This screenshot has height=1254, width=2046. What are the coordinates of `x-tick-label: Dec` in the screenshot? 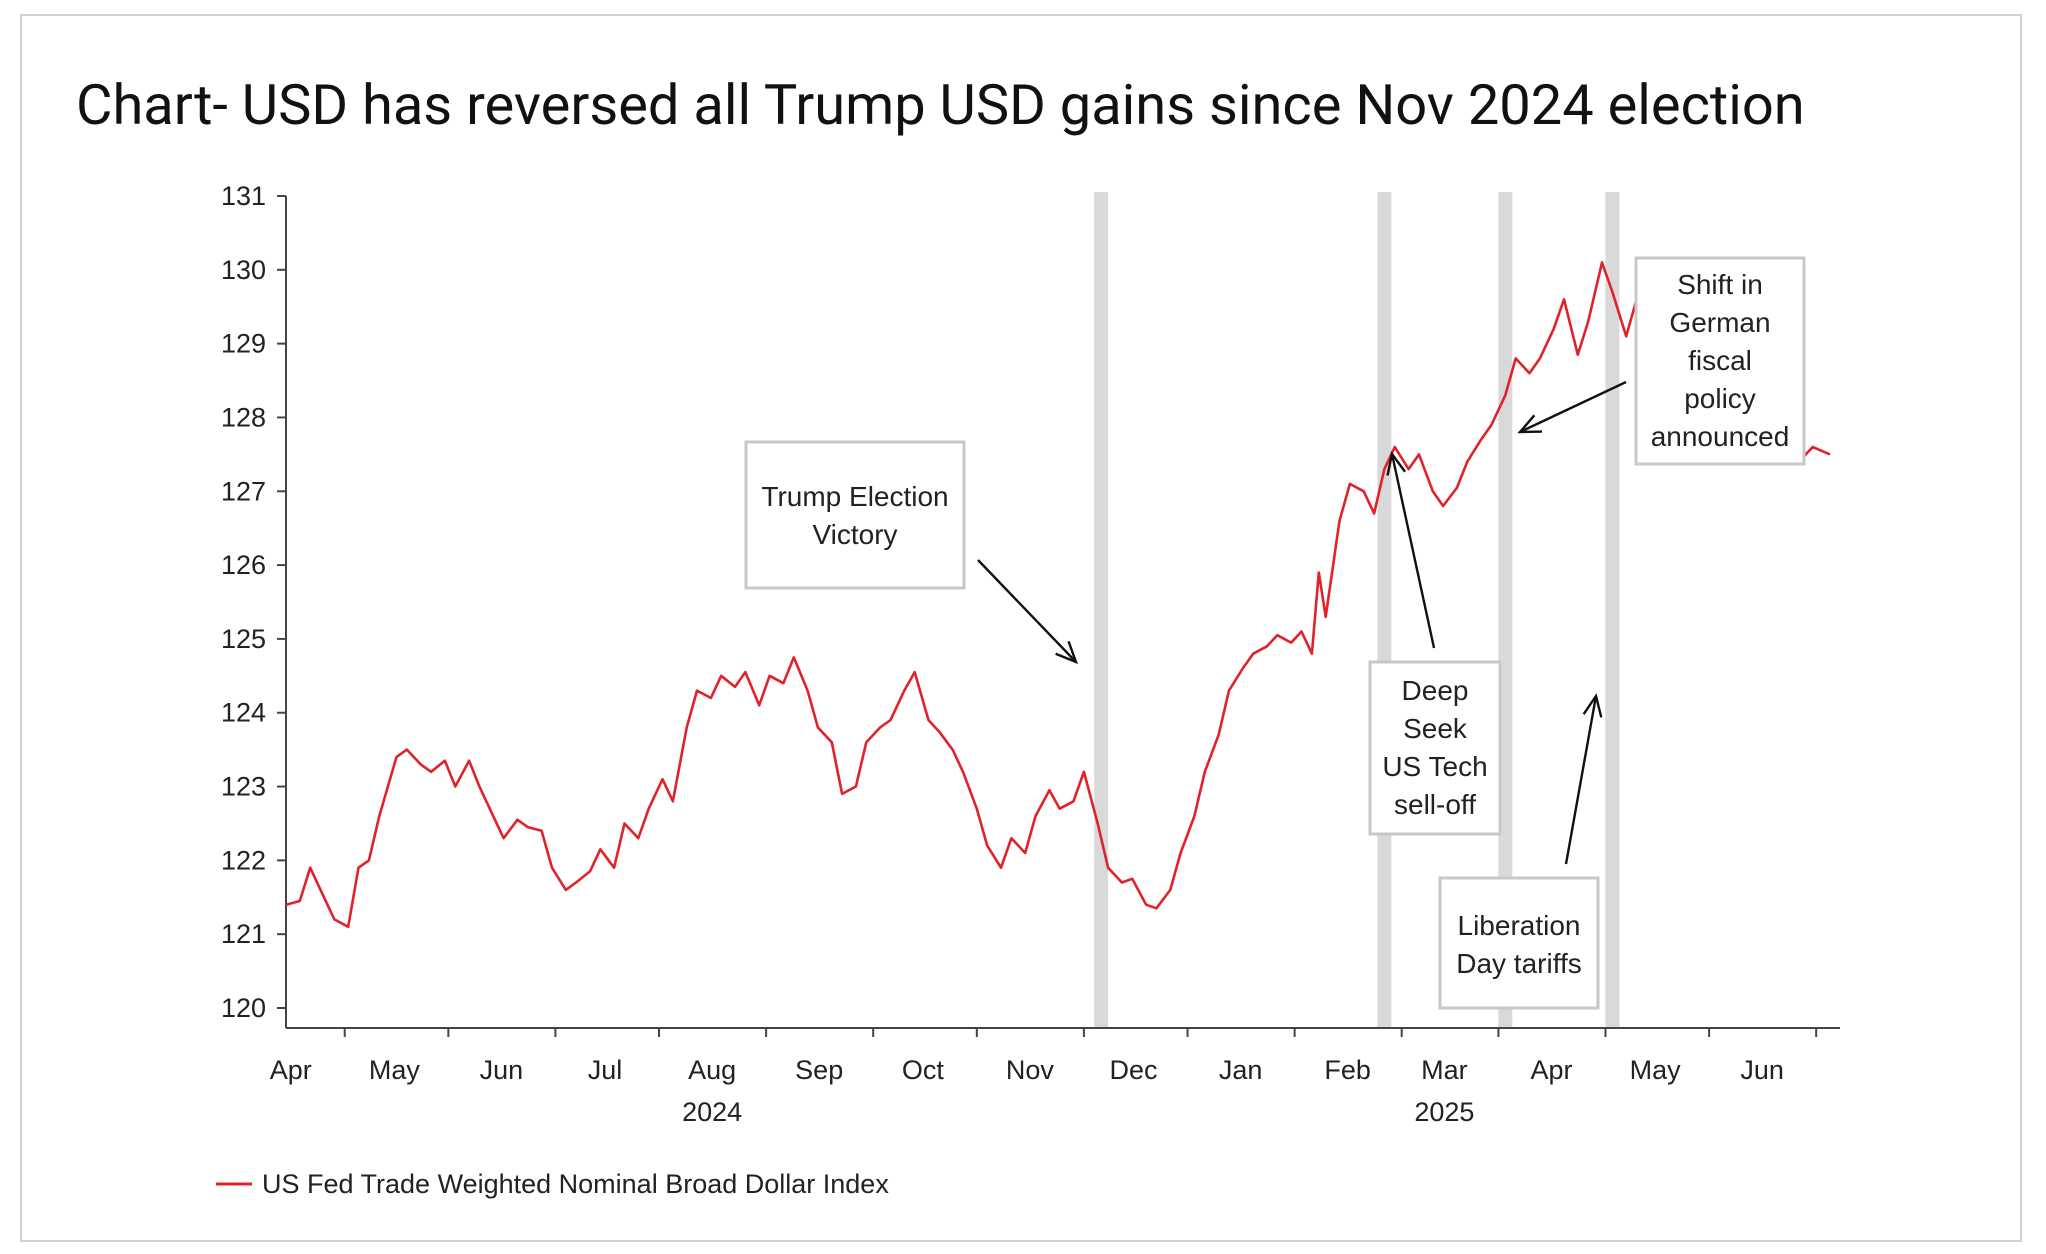 It's located at (1134, 1070).